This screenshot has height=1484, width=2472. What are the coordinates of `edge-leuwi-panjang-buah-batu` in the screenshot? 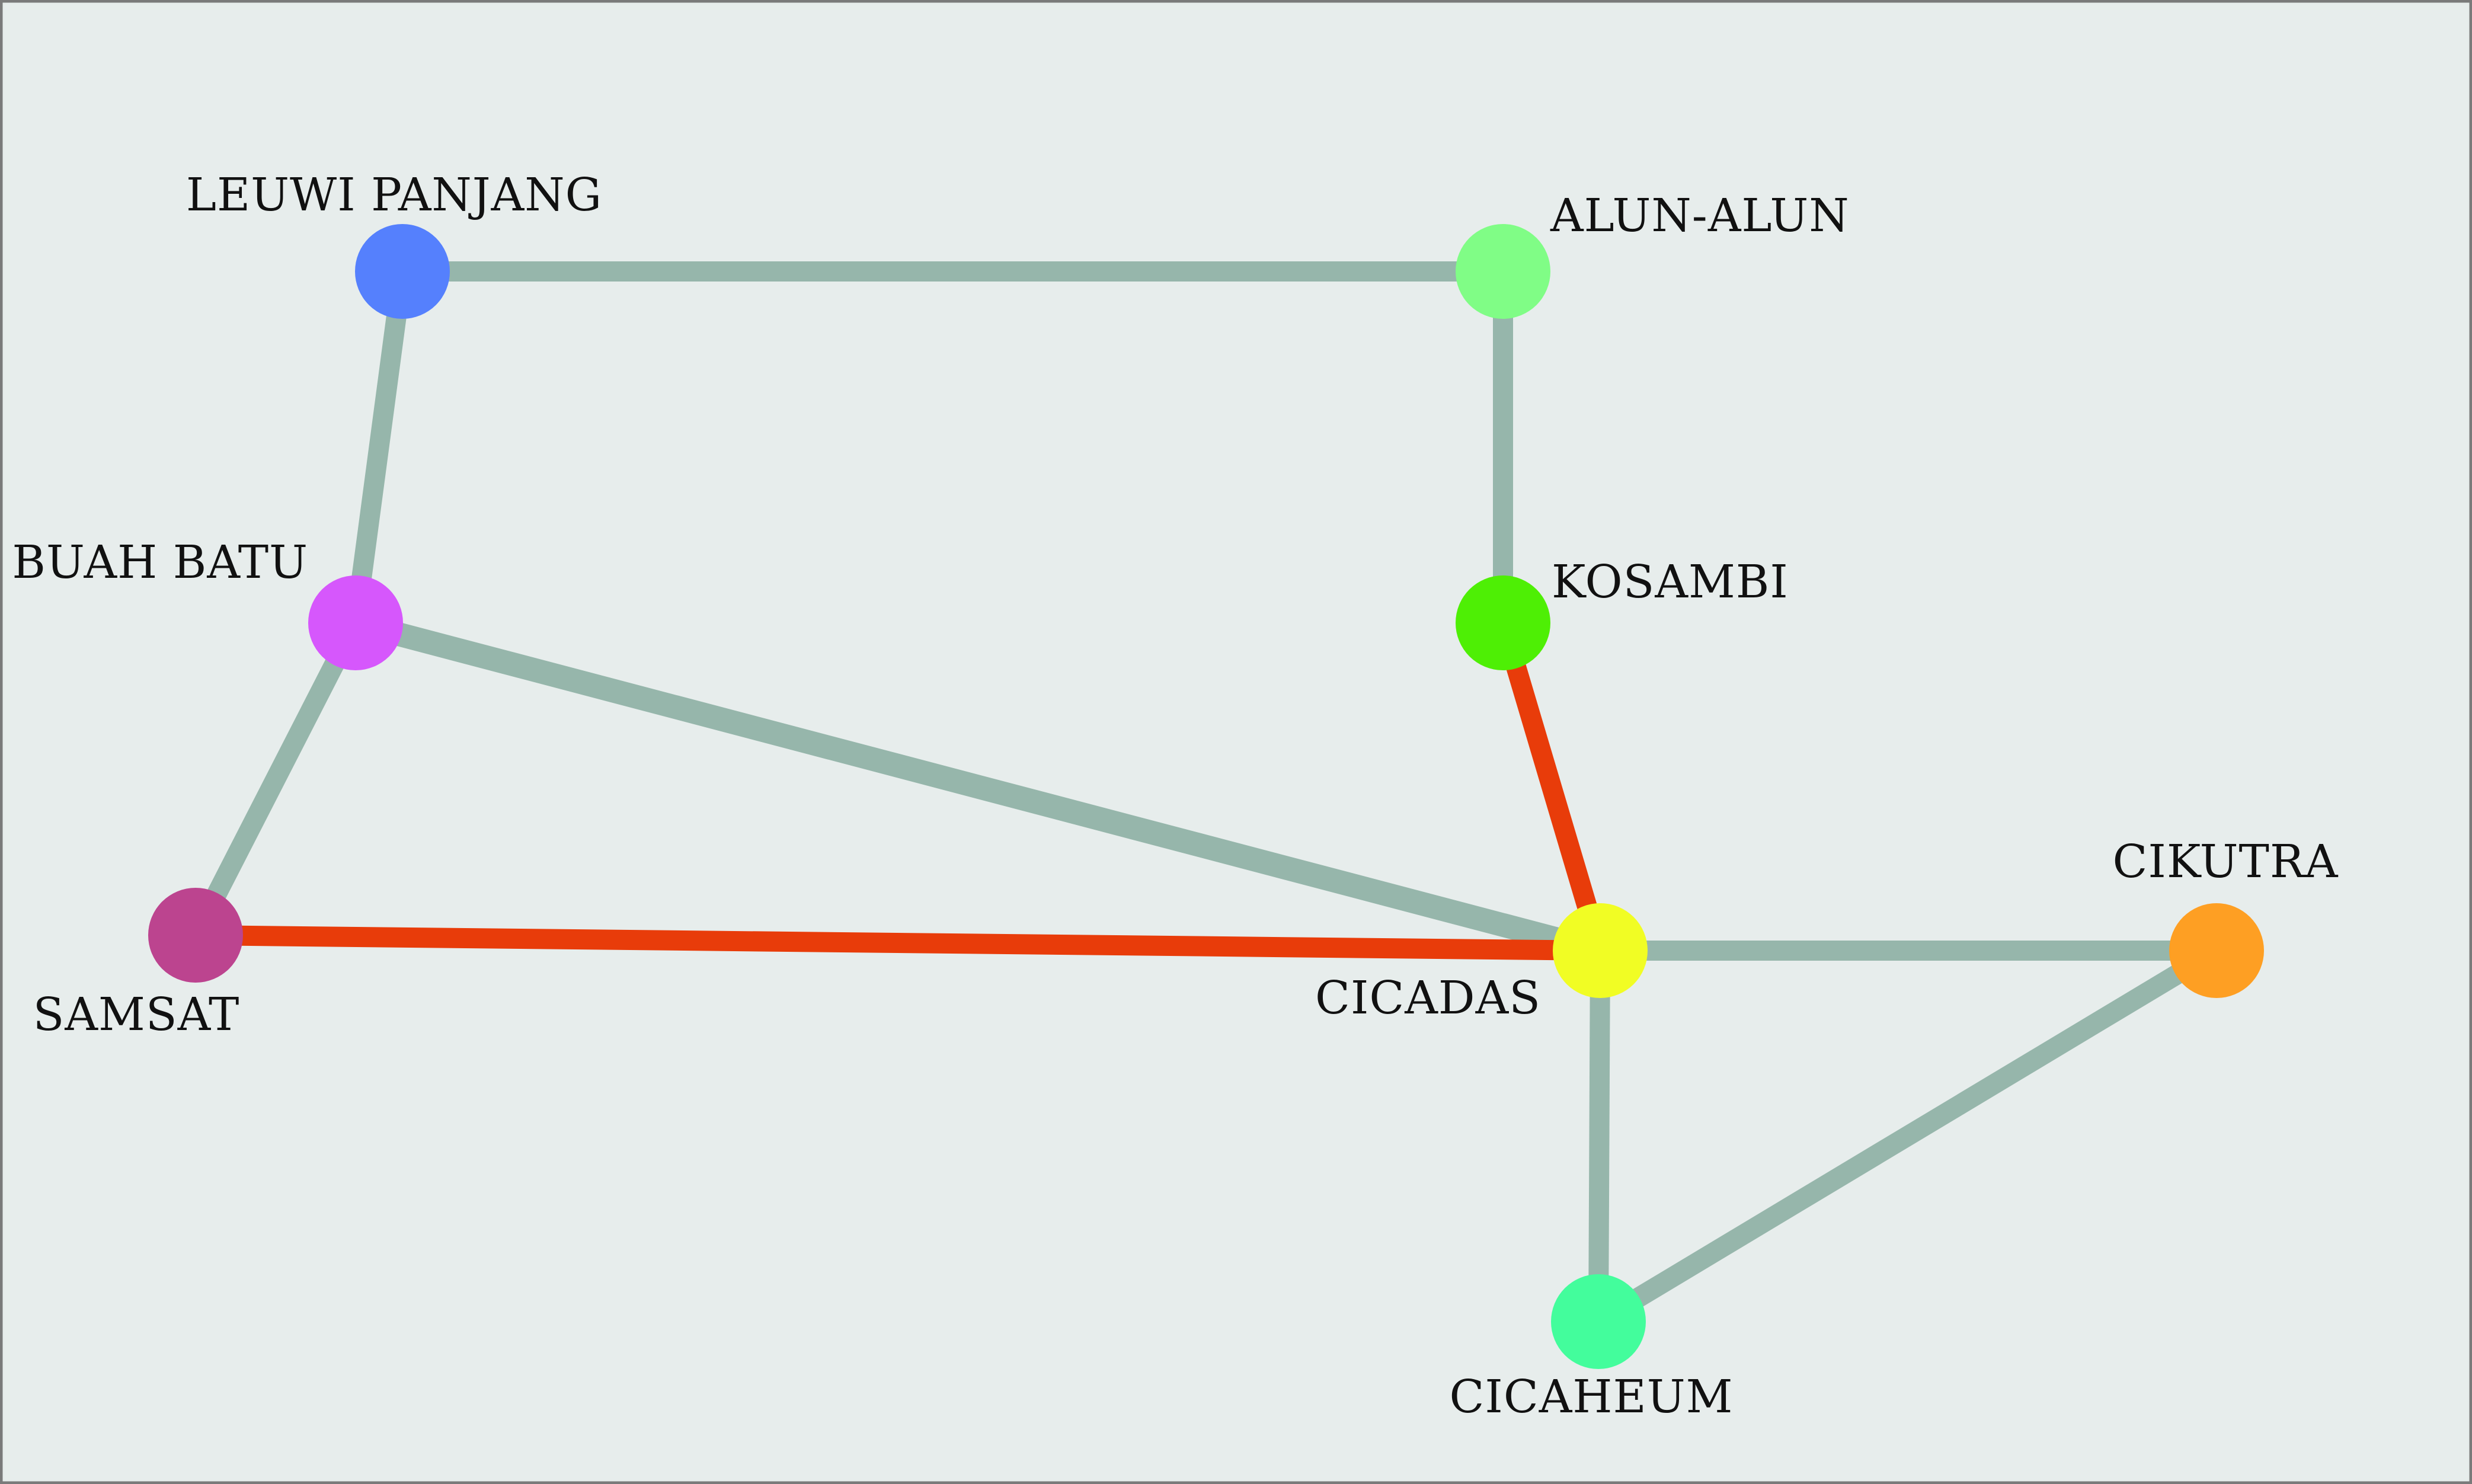 It's located at (379, 447).